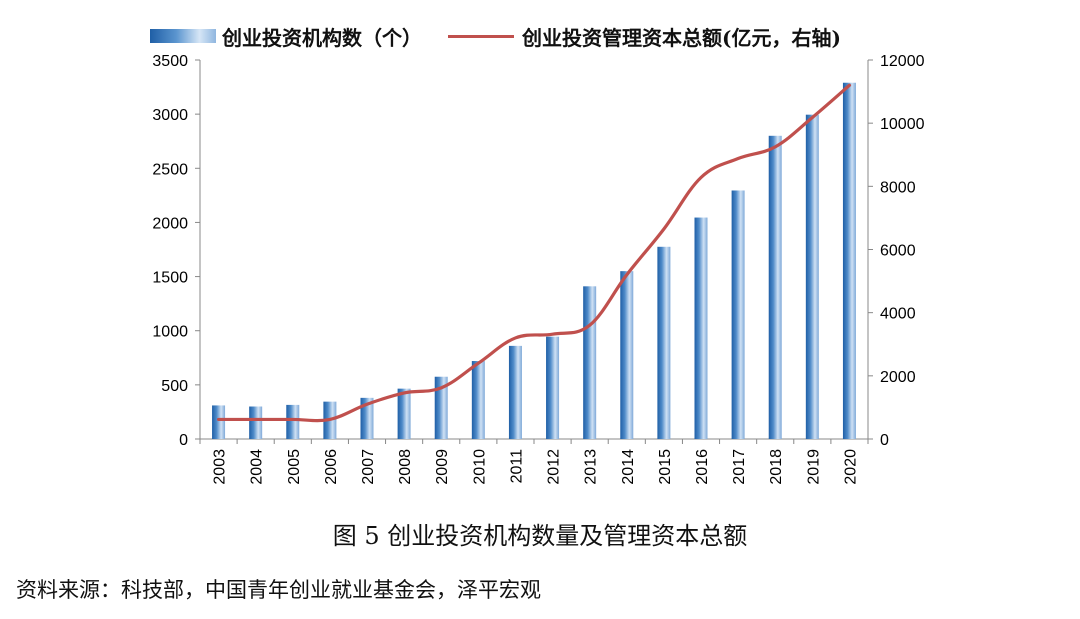  I want to click on x-tick-label: 2015, so click(665, 467).